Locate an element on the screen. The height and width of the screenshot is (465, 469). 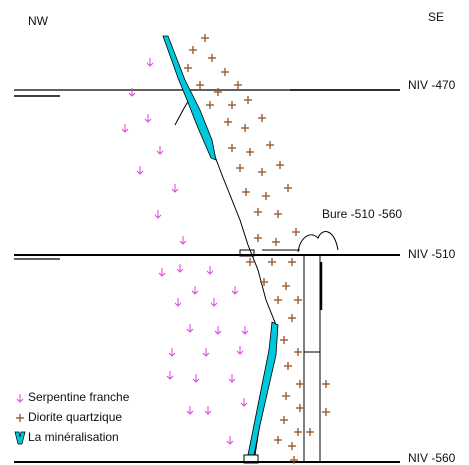
legend-item-serpentine: Serpentine franche is located at coordinates (78, 397).